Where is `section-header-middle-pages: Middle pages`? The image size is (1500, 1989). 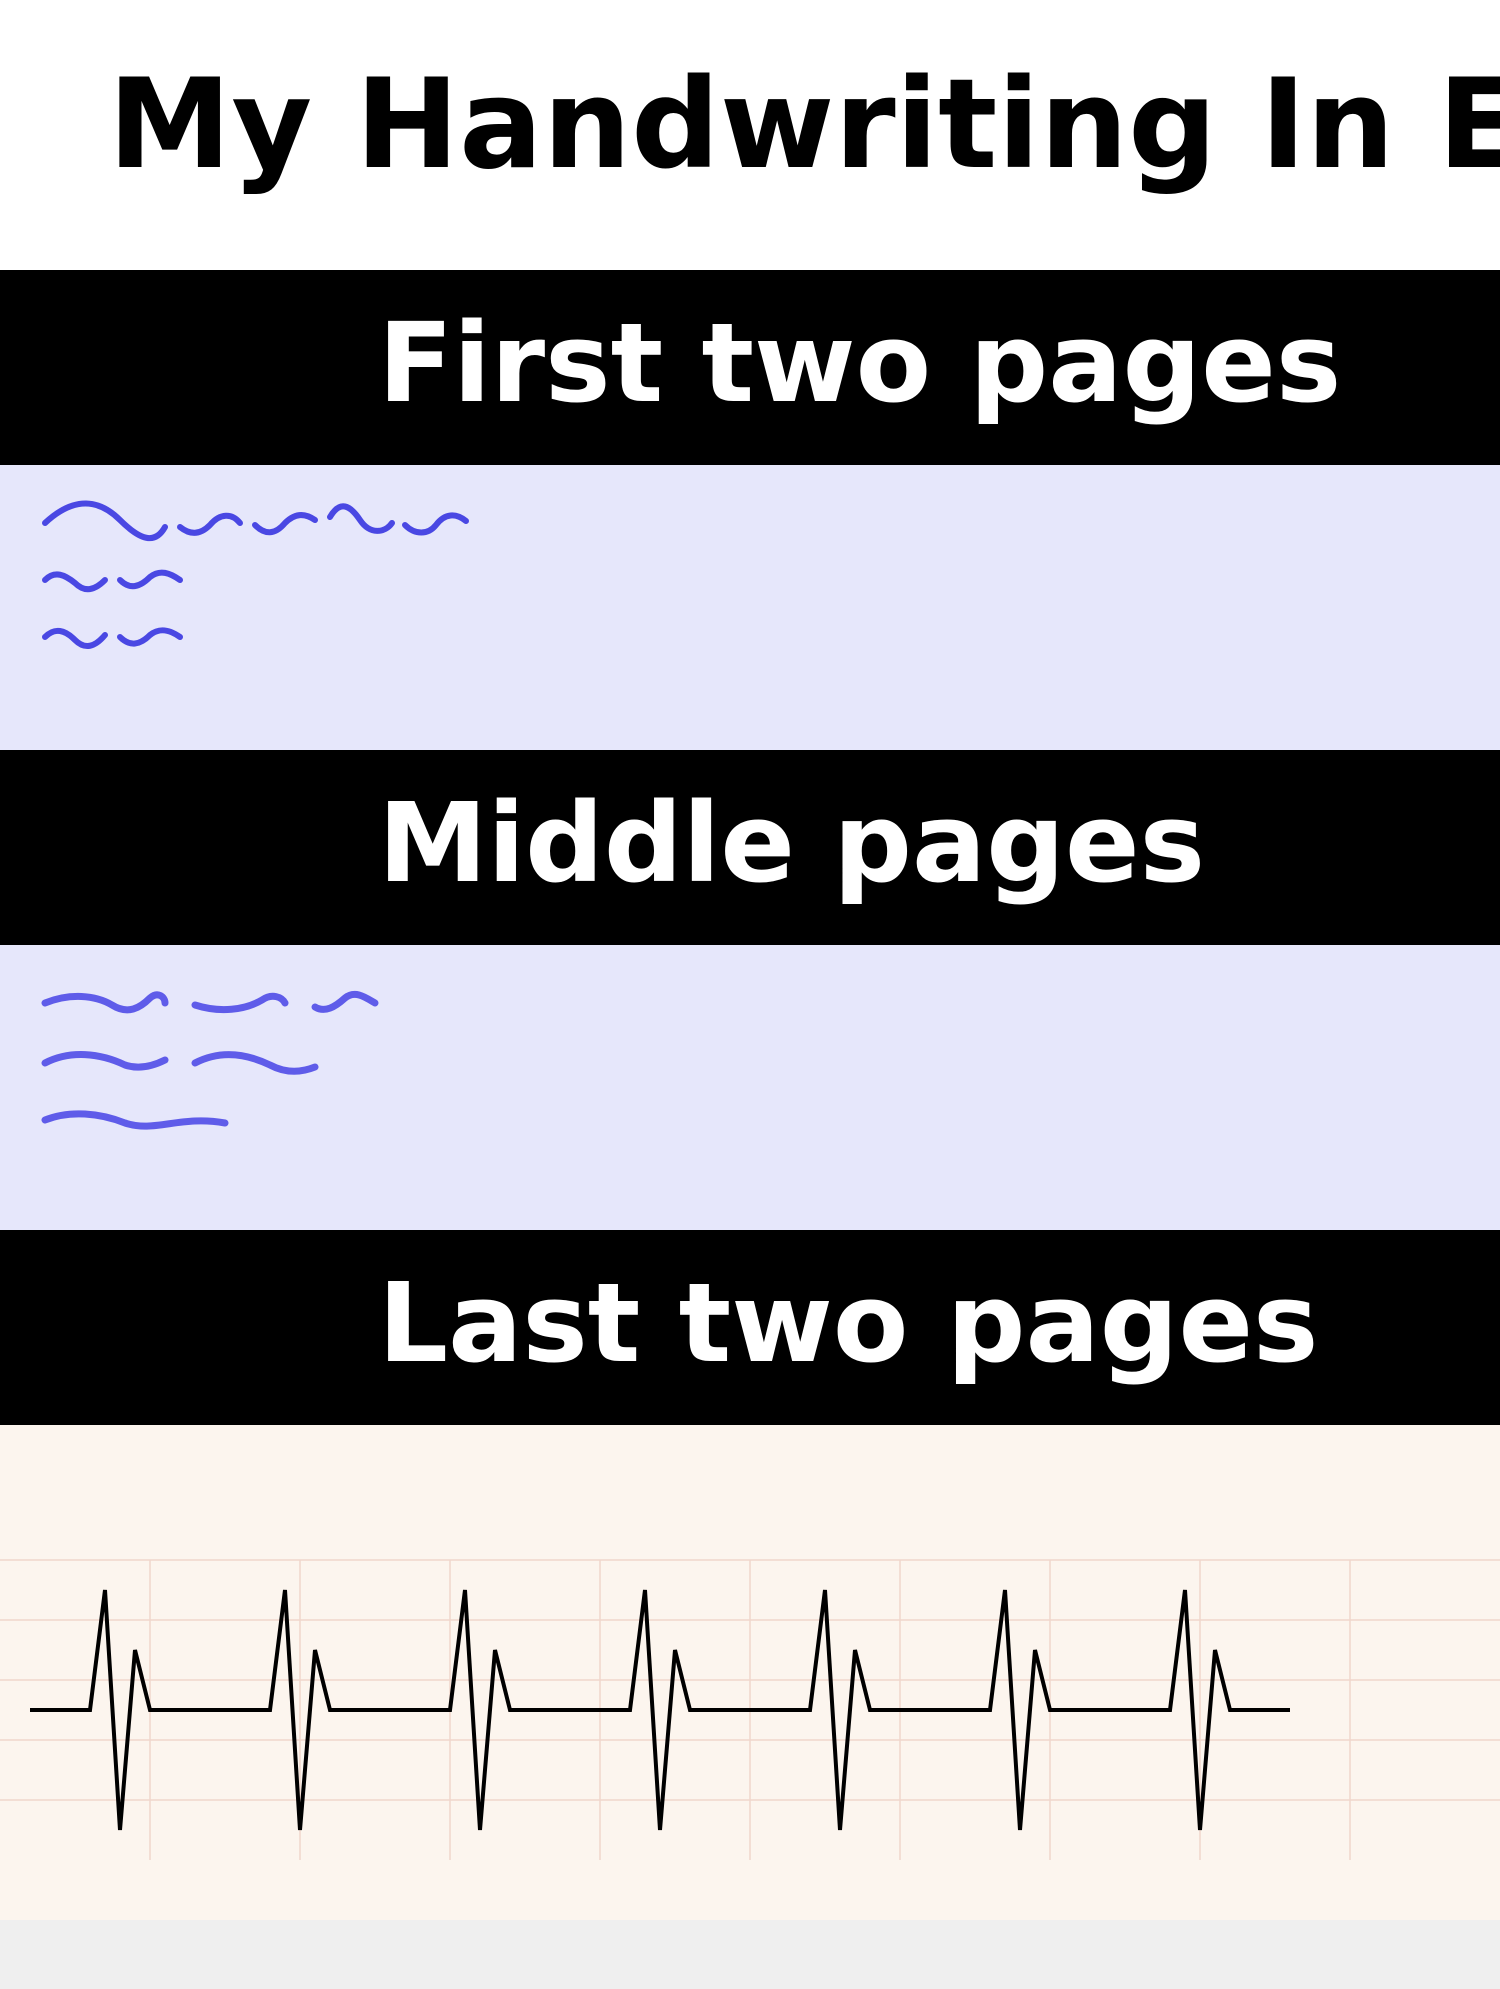 section-header-middle-pages: Middle pages is located at coordinates (750, 847).